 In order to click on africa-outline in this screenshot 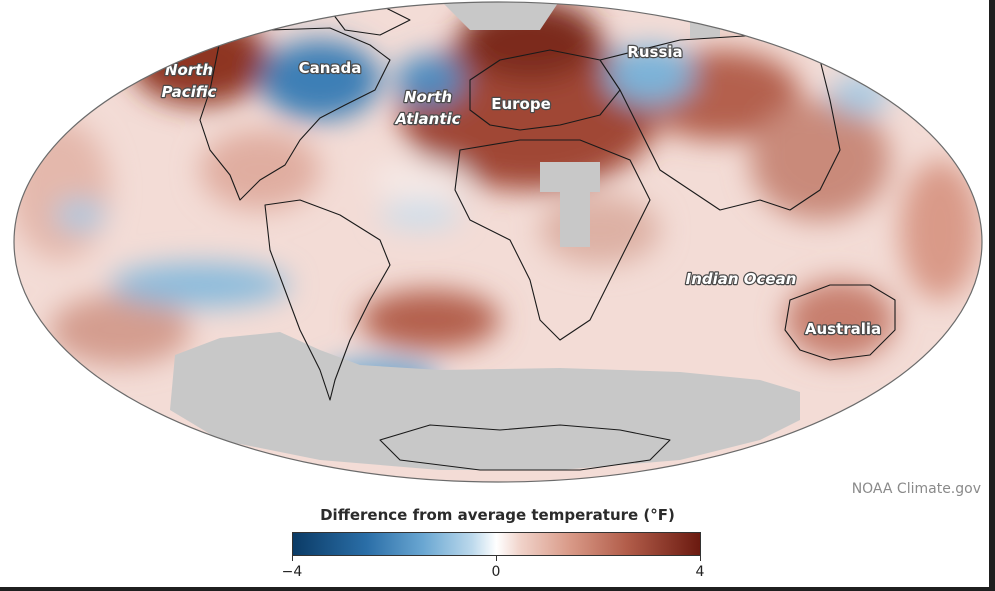, I will do `click(552, 240)`.